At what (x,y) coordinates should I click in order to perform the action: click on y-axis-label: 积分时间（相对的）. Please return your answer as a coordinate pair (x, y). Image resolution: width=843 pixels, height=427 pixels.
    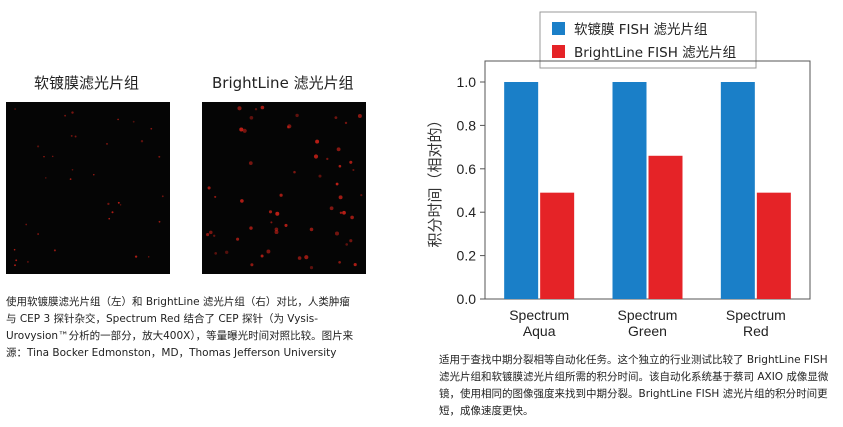
    Looking at the image, I should click on (435, 179).